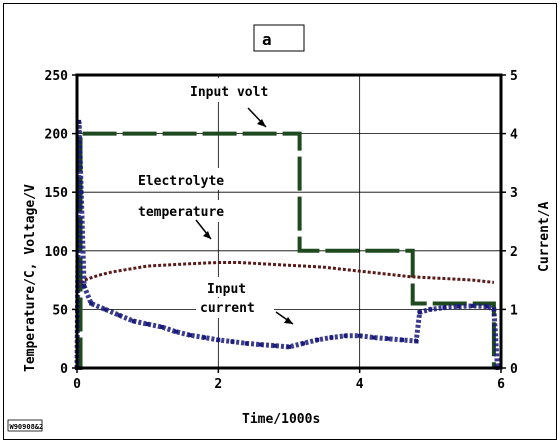  Describe the element at coordinates (57, 76) in the screenshot. I see `y-left-tick-label-5: 250` at that location.